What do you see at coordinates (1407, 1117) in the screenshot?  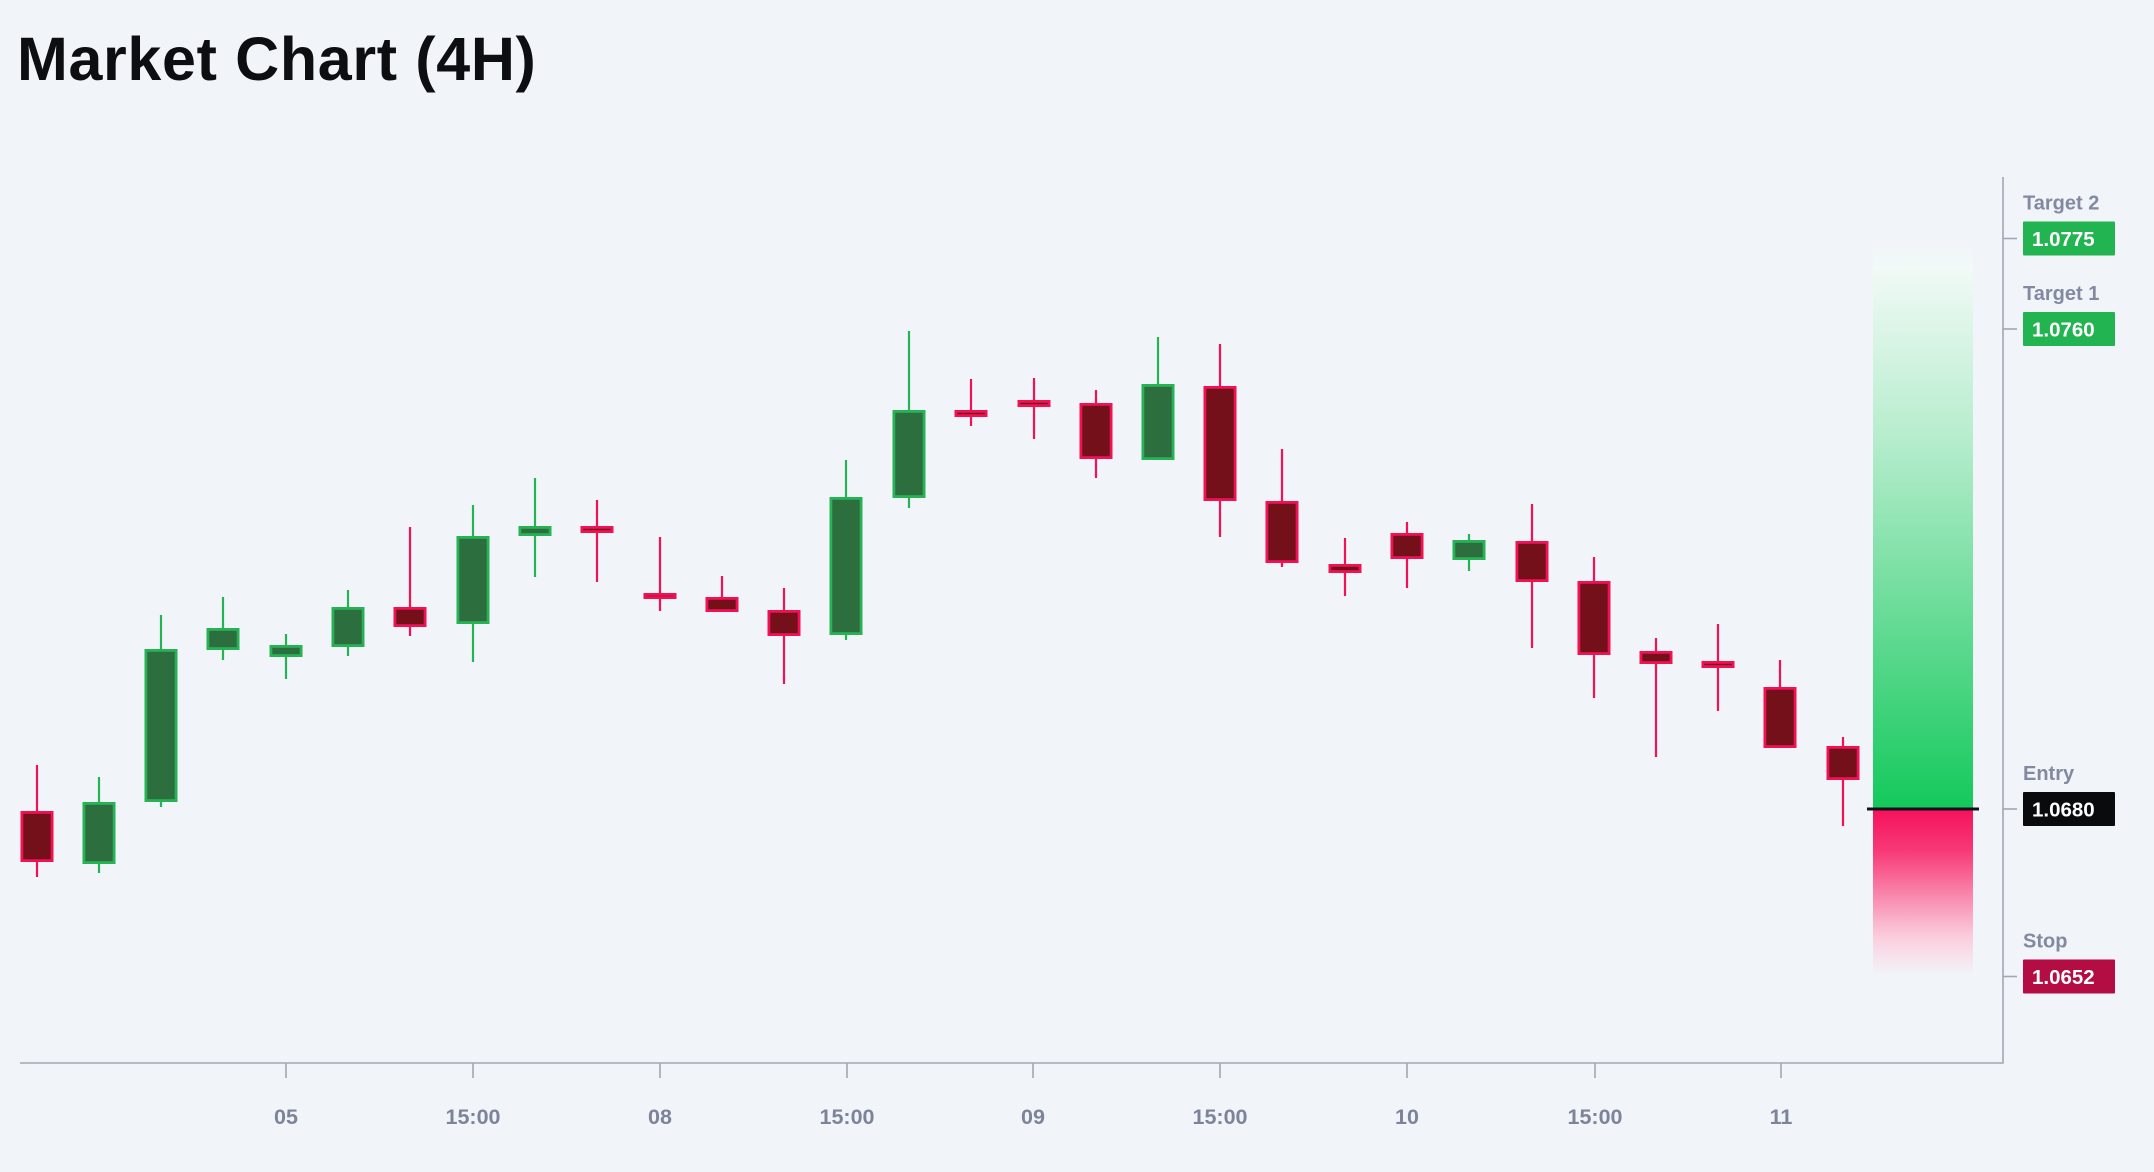 I see `svg-text: 10` at bounding box center [1407, 1117].